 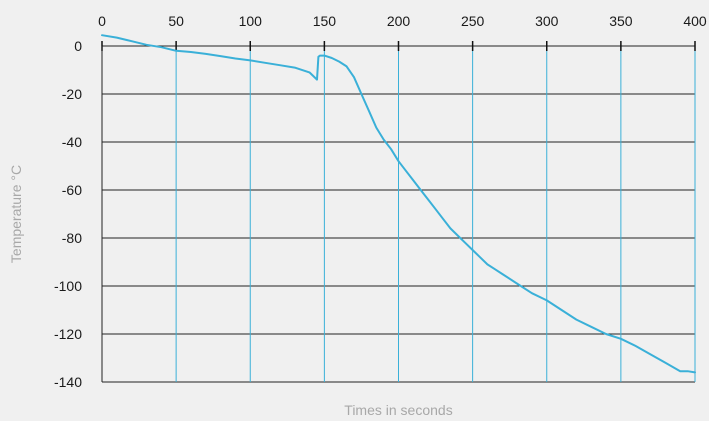 I want to click on y-tick-label: -80, so click(x=72, y=238).